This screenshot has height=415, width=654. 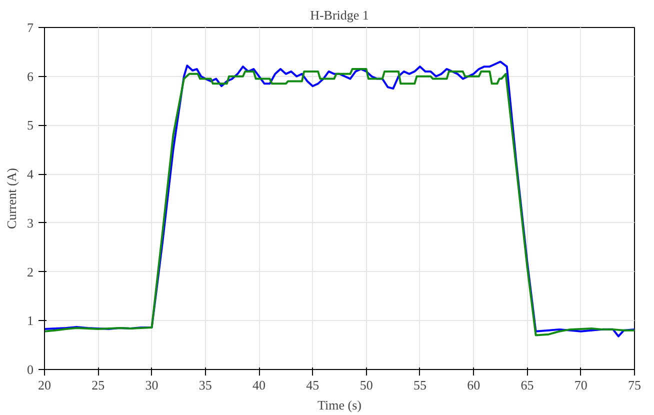 I want to click on x-tick-label: 50, so click(x=366, y=385).